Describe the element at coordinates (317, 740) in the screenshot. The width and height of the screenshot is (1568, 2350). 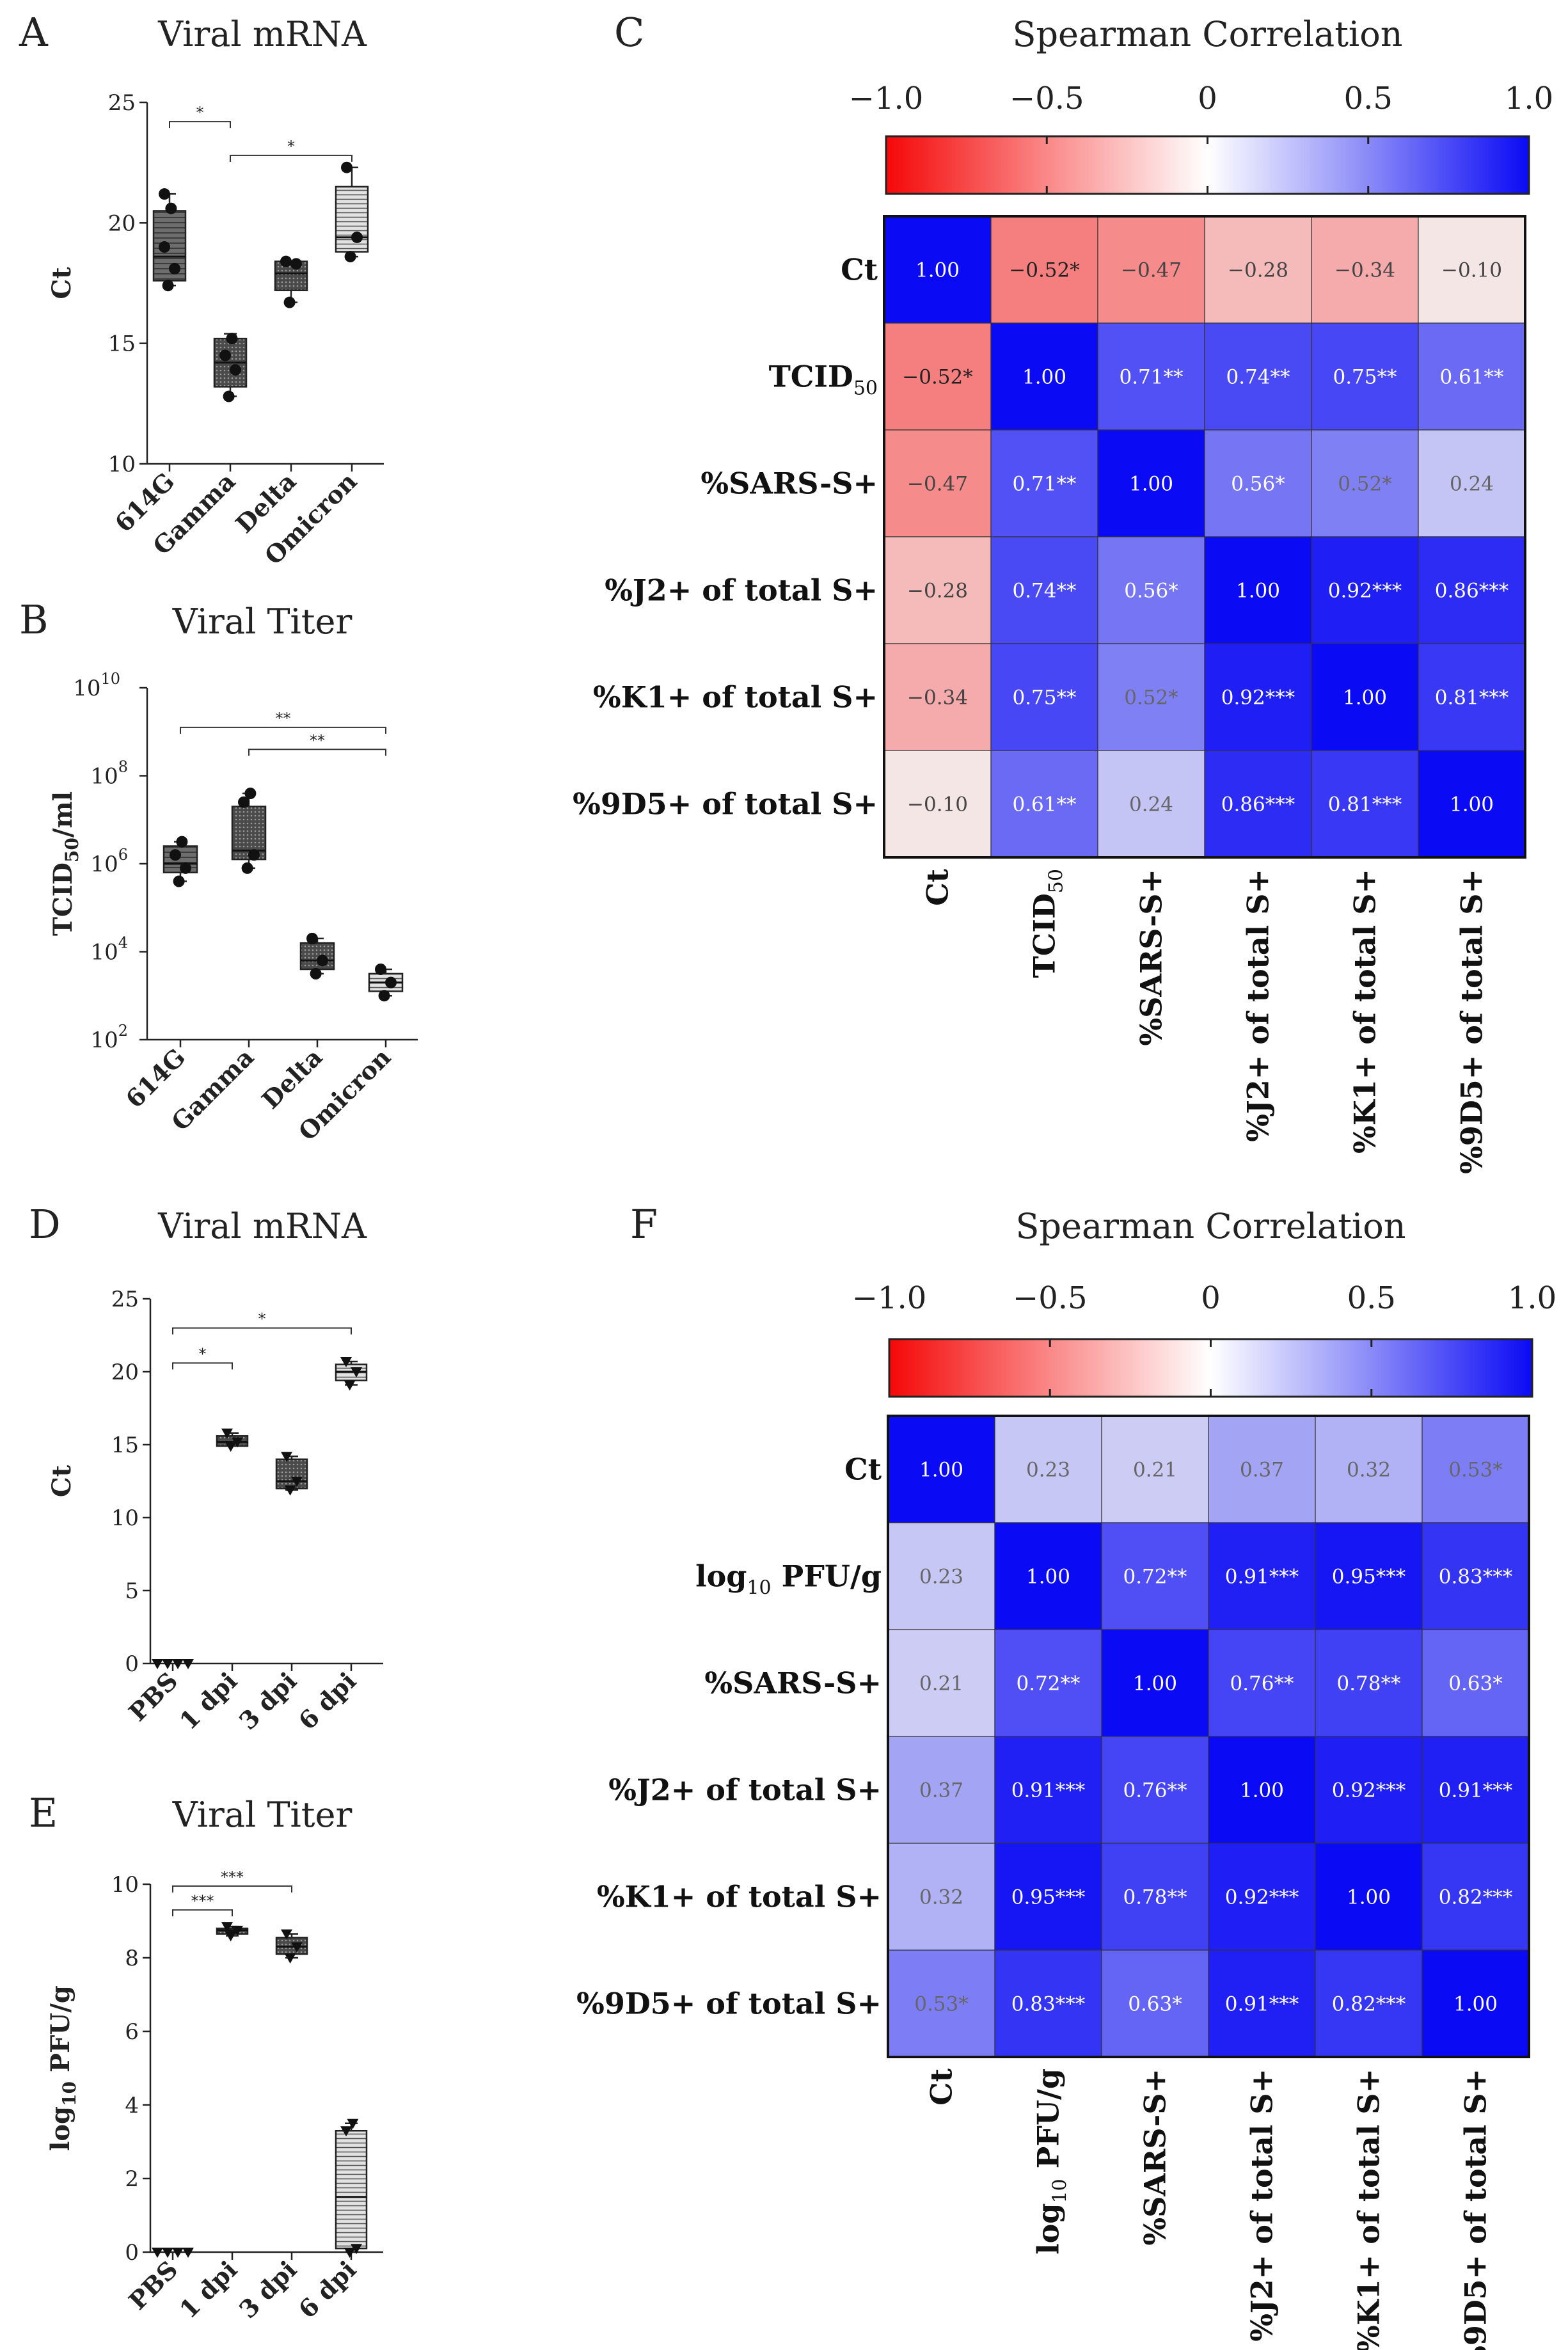
I see `significance-label: **` at that location.